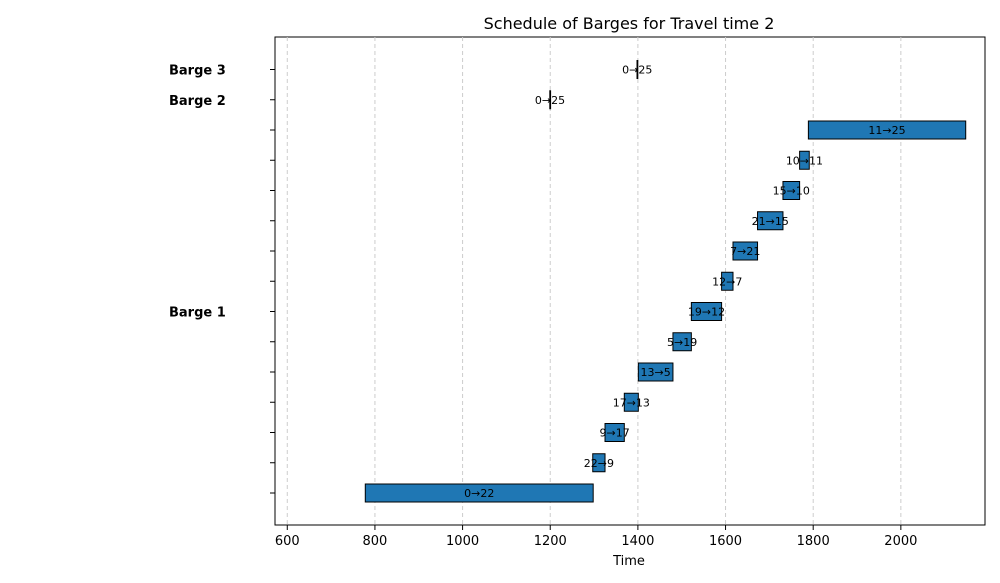 This screenshot has width=1000, height=583. What do you see at coordinates (813, 541) in the screenshot?
I see `x-tick-label: 1800` at bounding box center [813, 541].